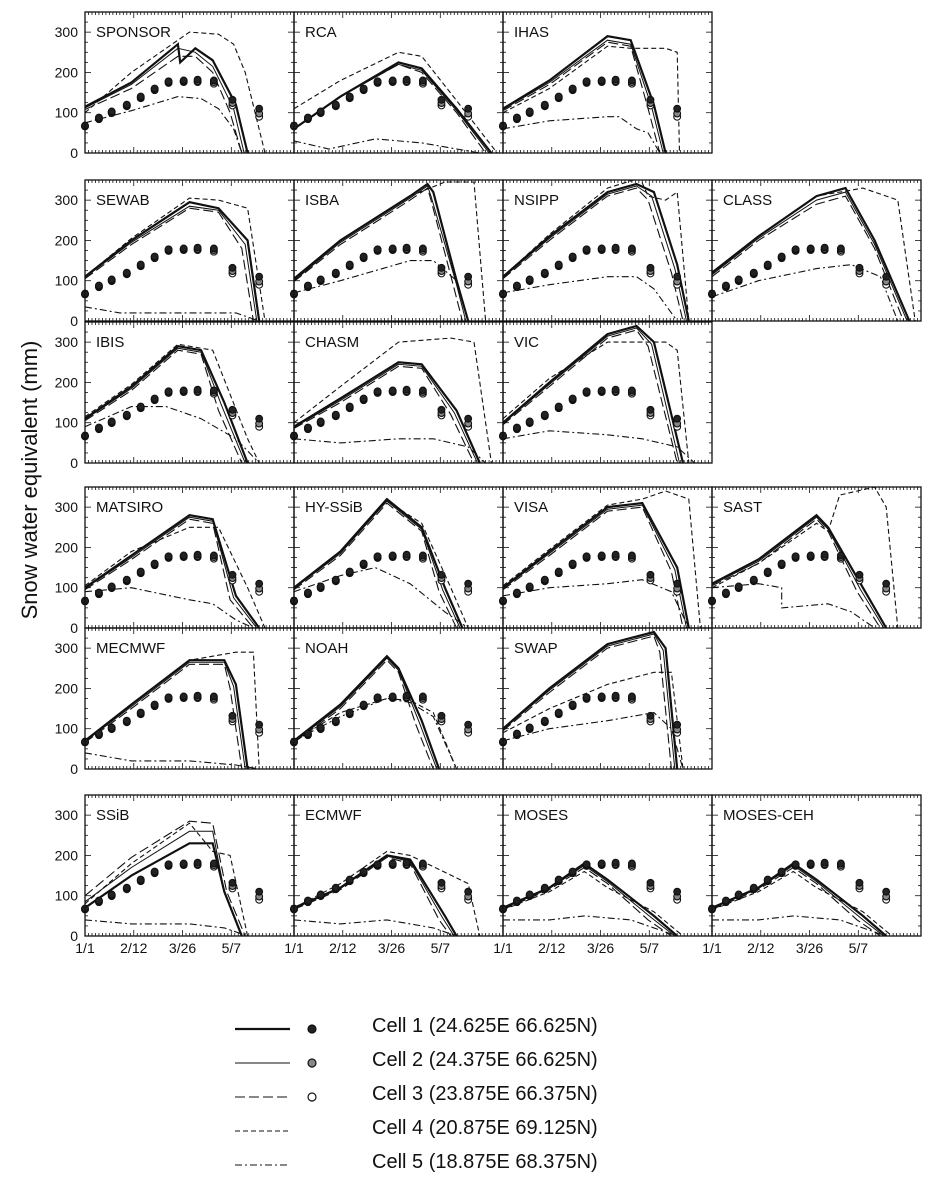  I want to click on legend-item-cell2: Cell 2 (24.375E 66.625N), so click(460, 1063).